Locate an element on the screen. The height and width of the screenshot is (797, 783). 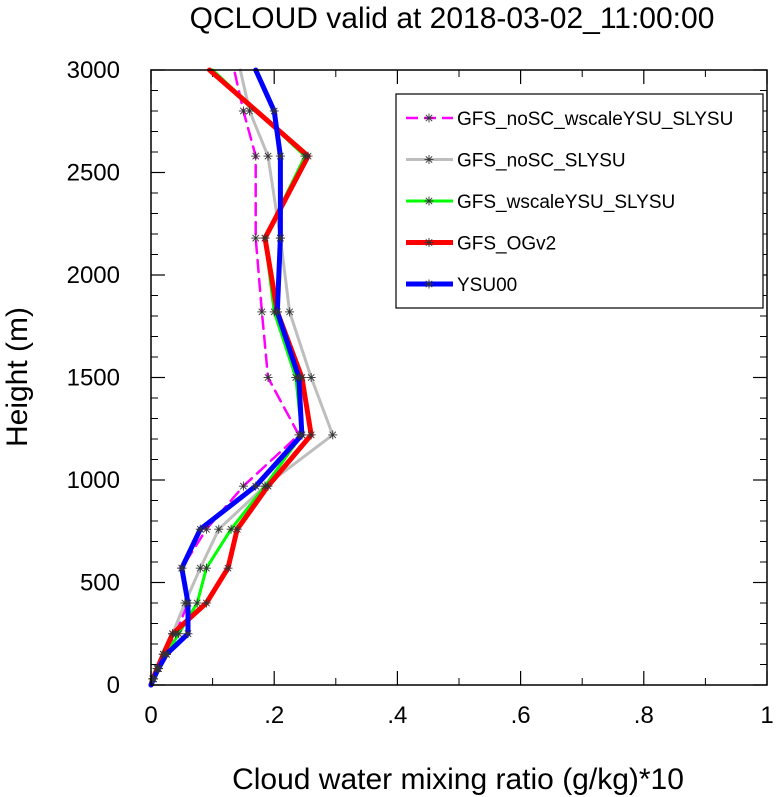
y-tick-label: 2000 is located at coordinates (93, 275).